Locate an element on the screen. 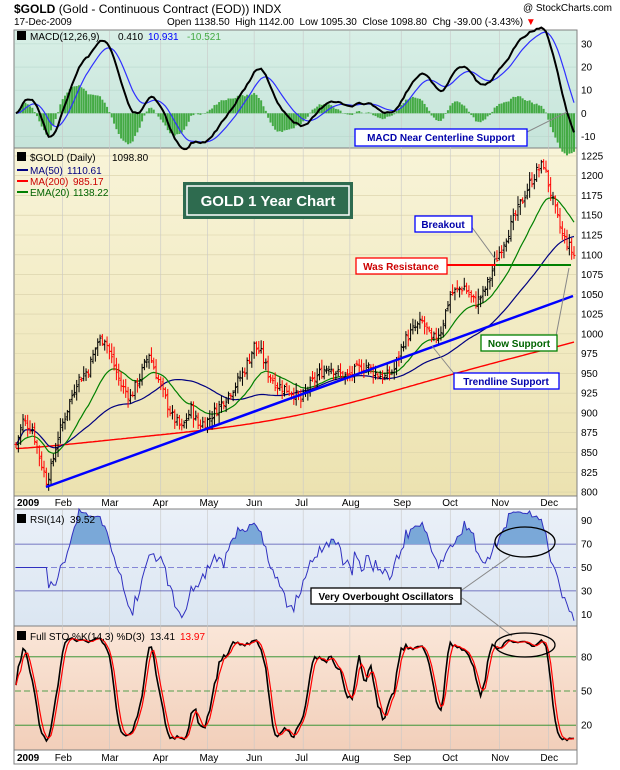  title-box-text: GOLD 1 Year Chart is located at coordinates (268, 201).